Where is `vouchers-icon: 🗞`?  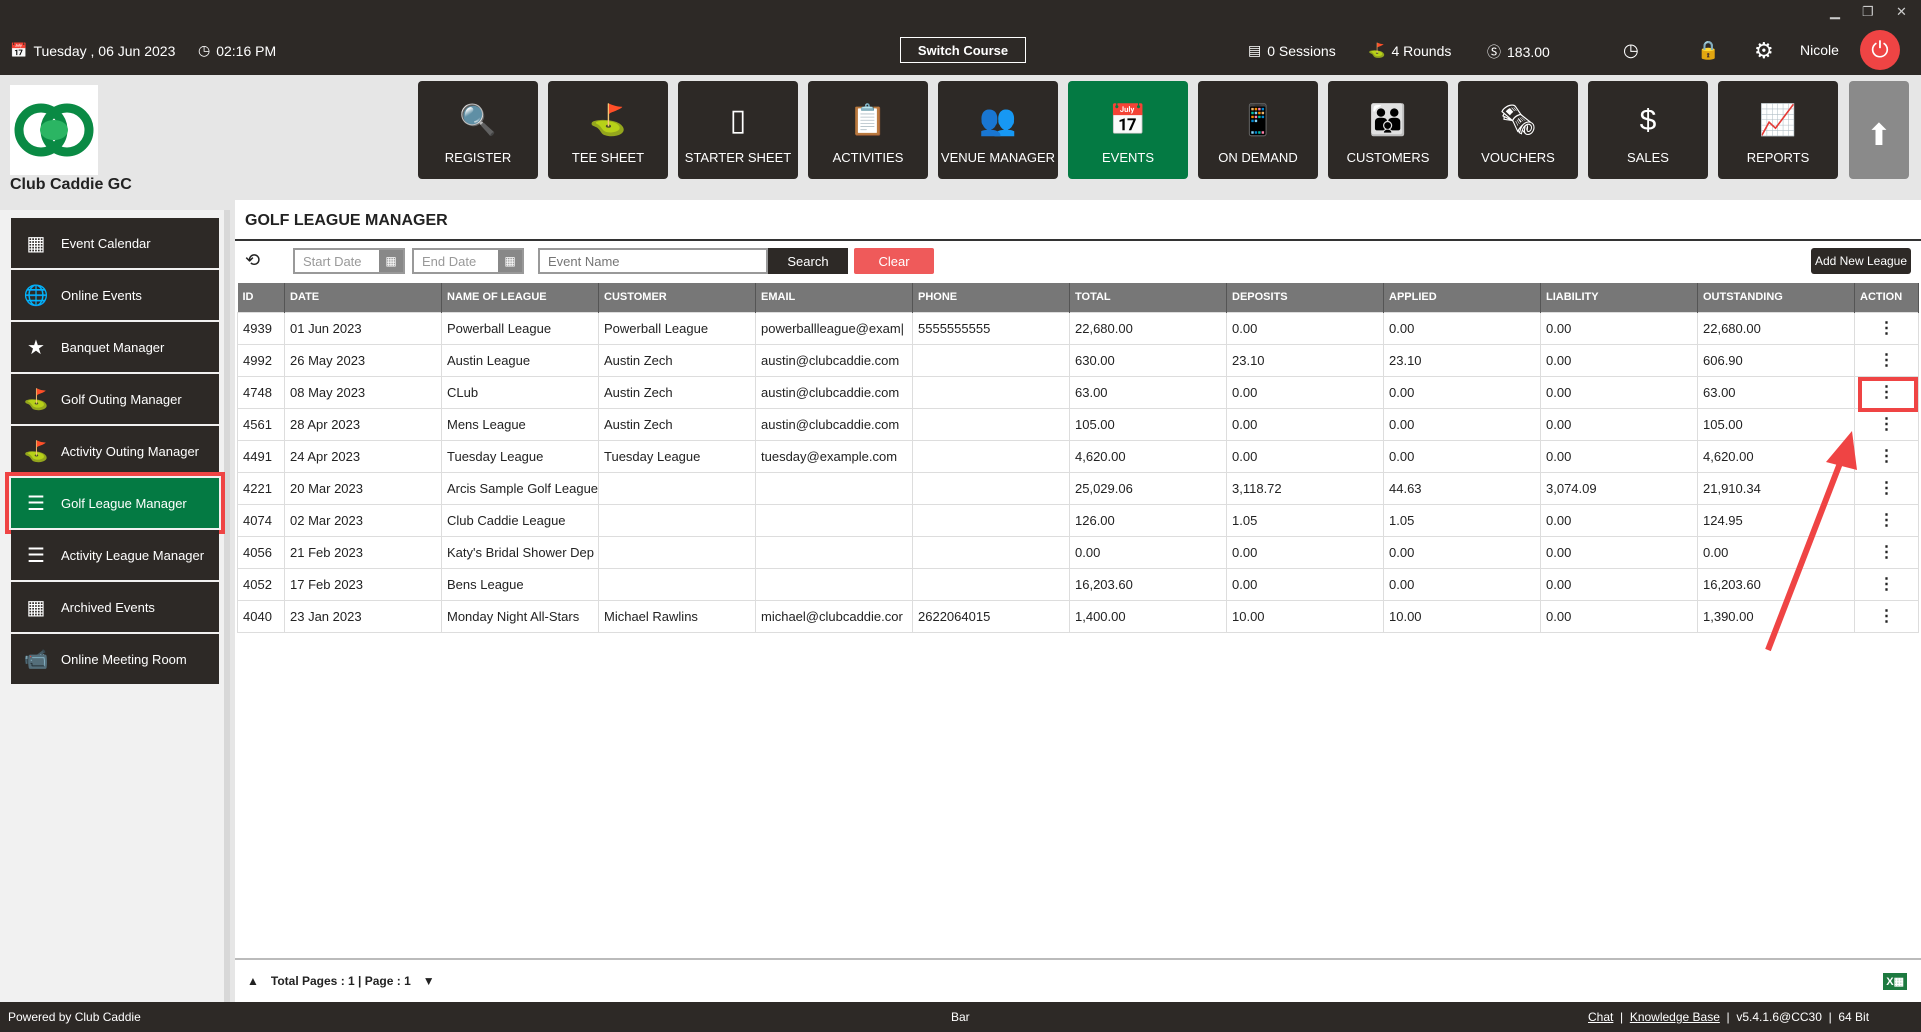
vouchers-icon: 🗞 is located at coordinates (1518, 120).